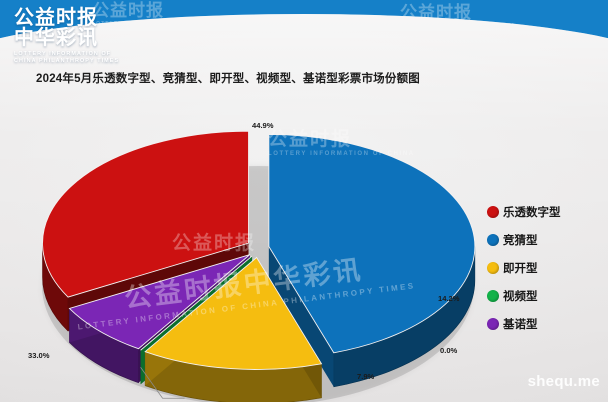 The image size is (608, 402). I want to click on chart-legend: 乐透数字型 竞猜型 即开型 视频型 基诺型, so click(524, 268).